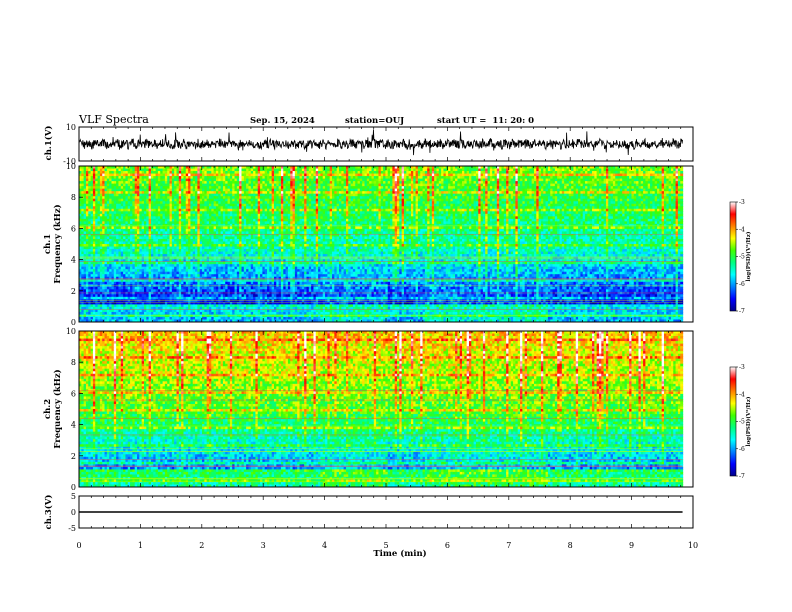  Describe the element at coordinates (73, 487) in the screenshot. I see `ch2-spectrogram-ytick-label: 0` at that location.